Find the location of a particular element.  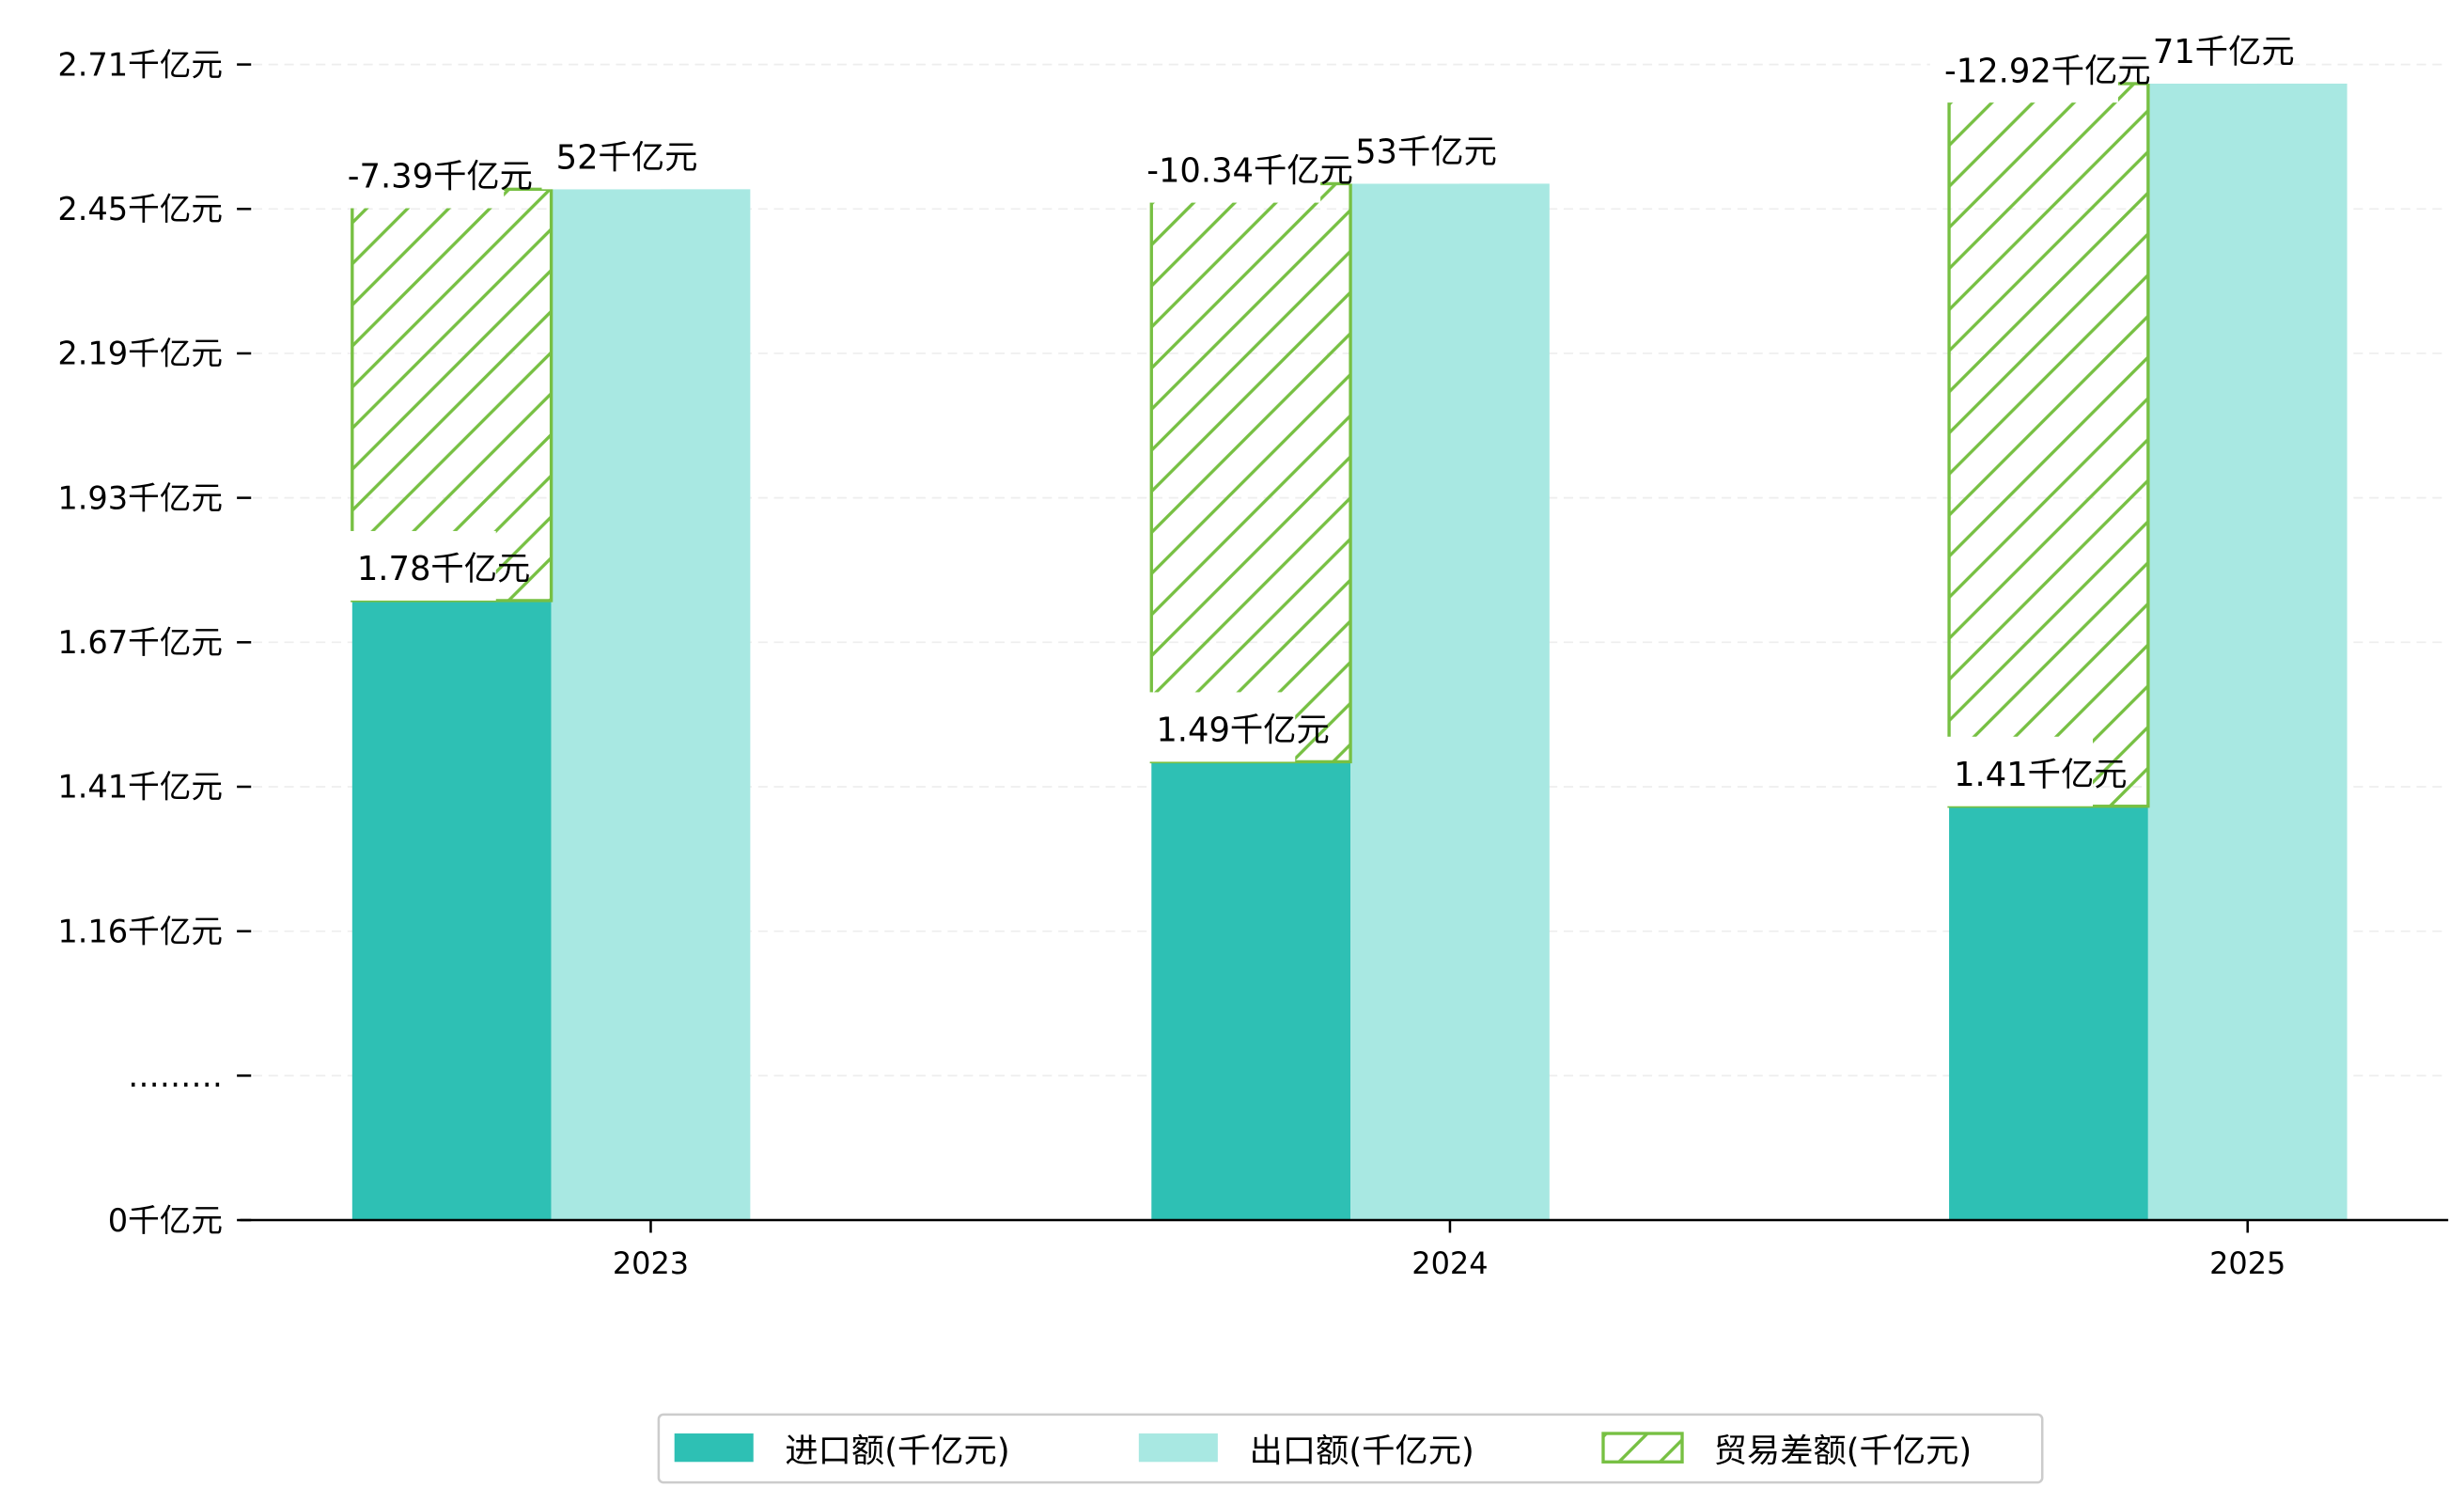

x-tick-label: 2023 is located at coordinates (651, 1263).